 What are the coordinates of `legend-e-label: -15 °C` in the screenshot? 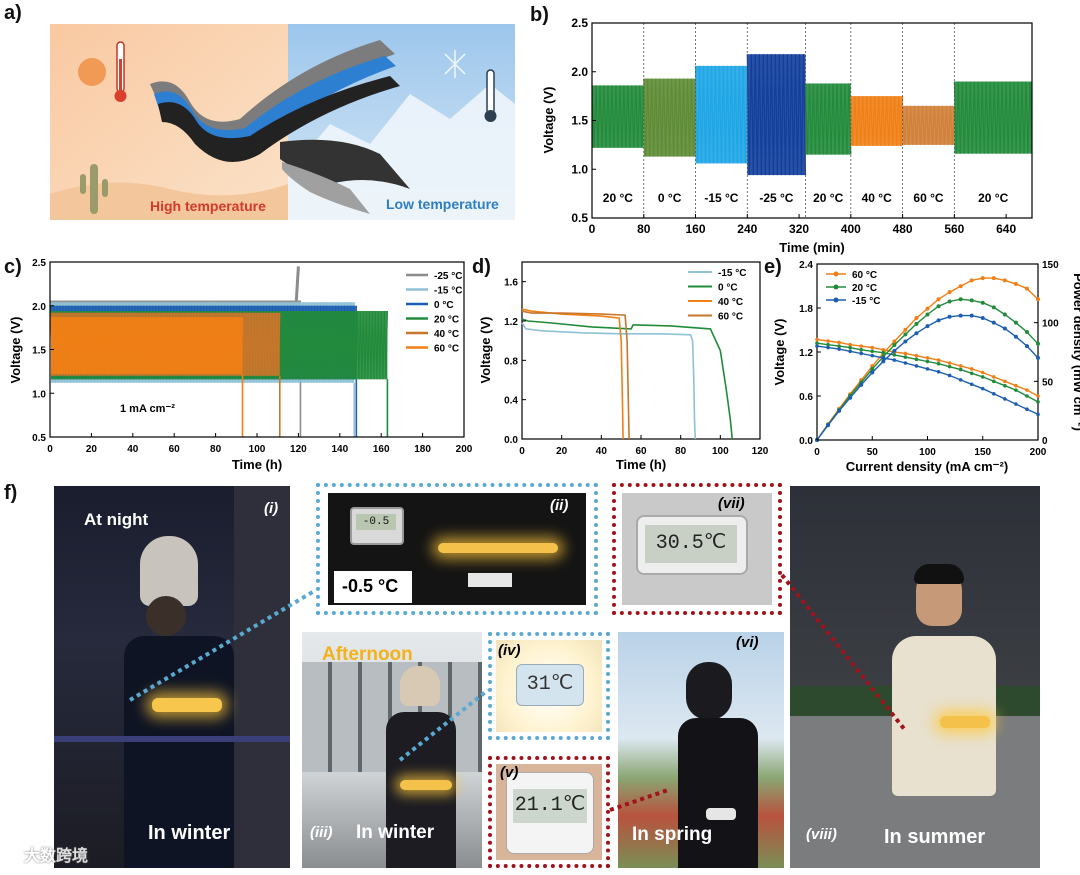 It's located at (866, 301).